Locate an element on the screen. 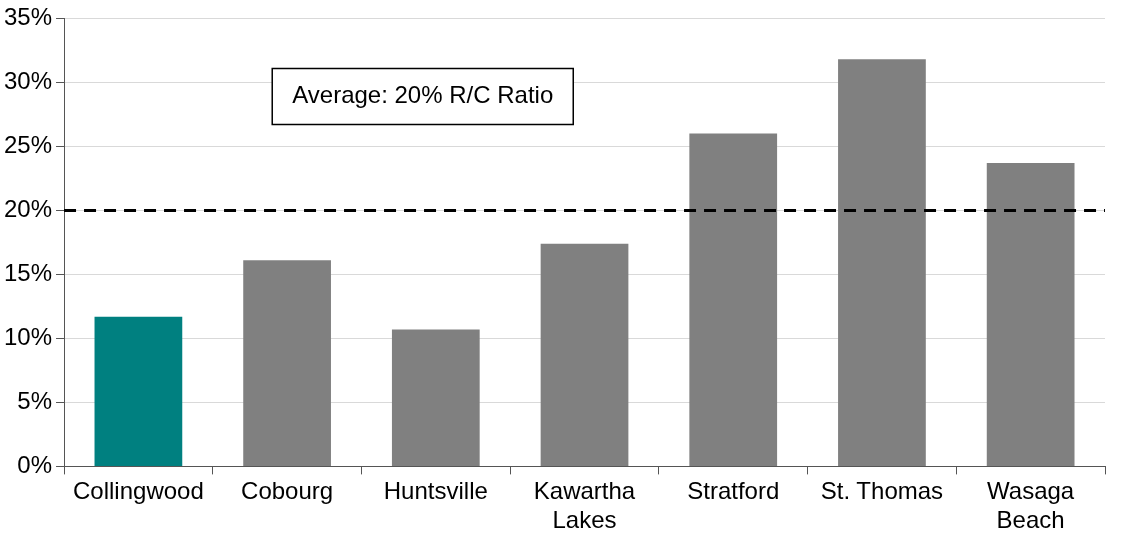 Image resolution: width=1123 pixels, height=540 pixels. x-tick-label: Cobourg is located at coordinates (287, 491).